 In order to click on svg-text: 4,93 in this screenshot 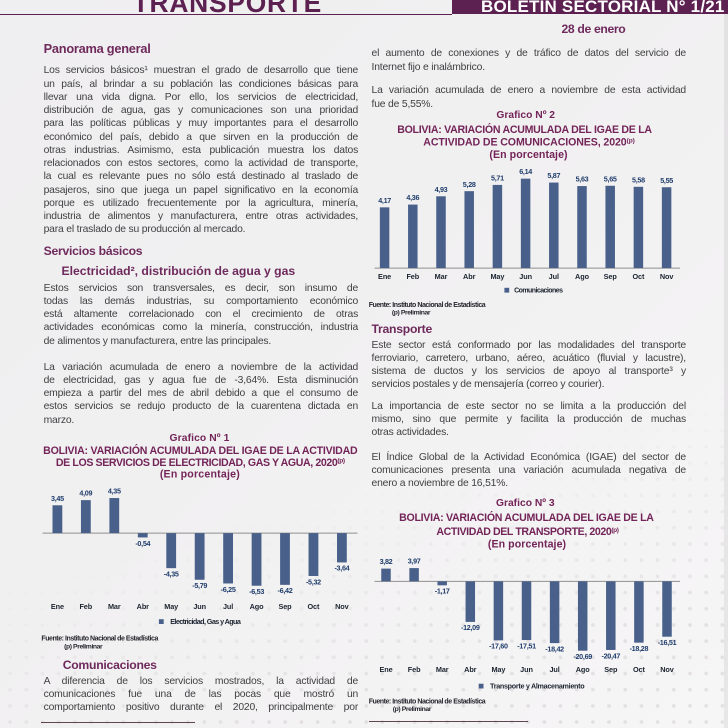, I will do `click(441, 189)`.